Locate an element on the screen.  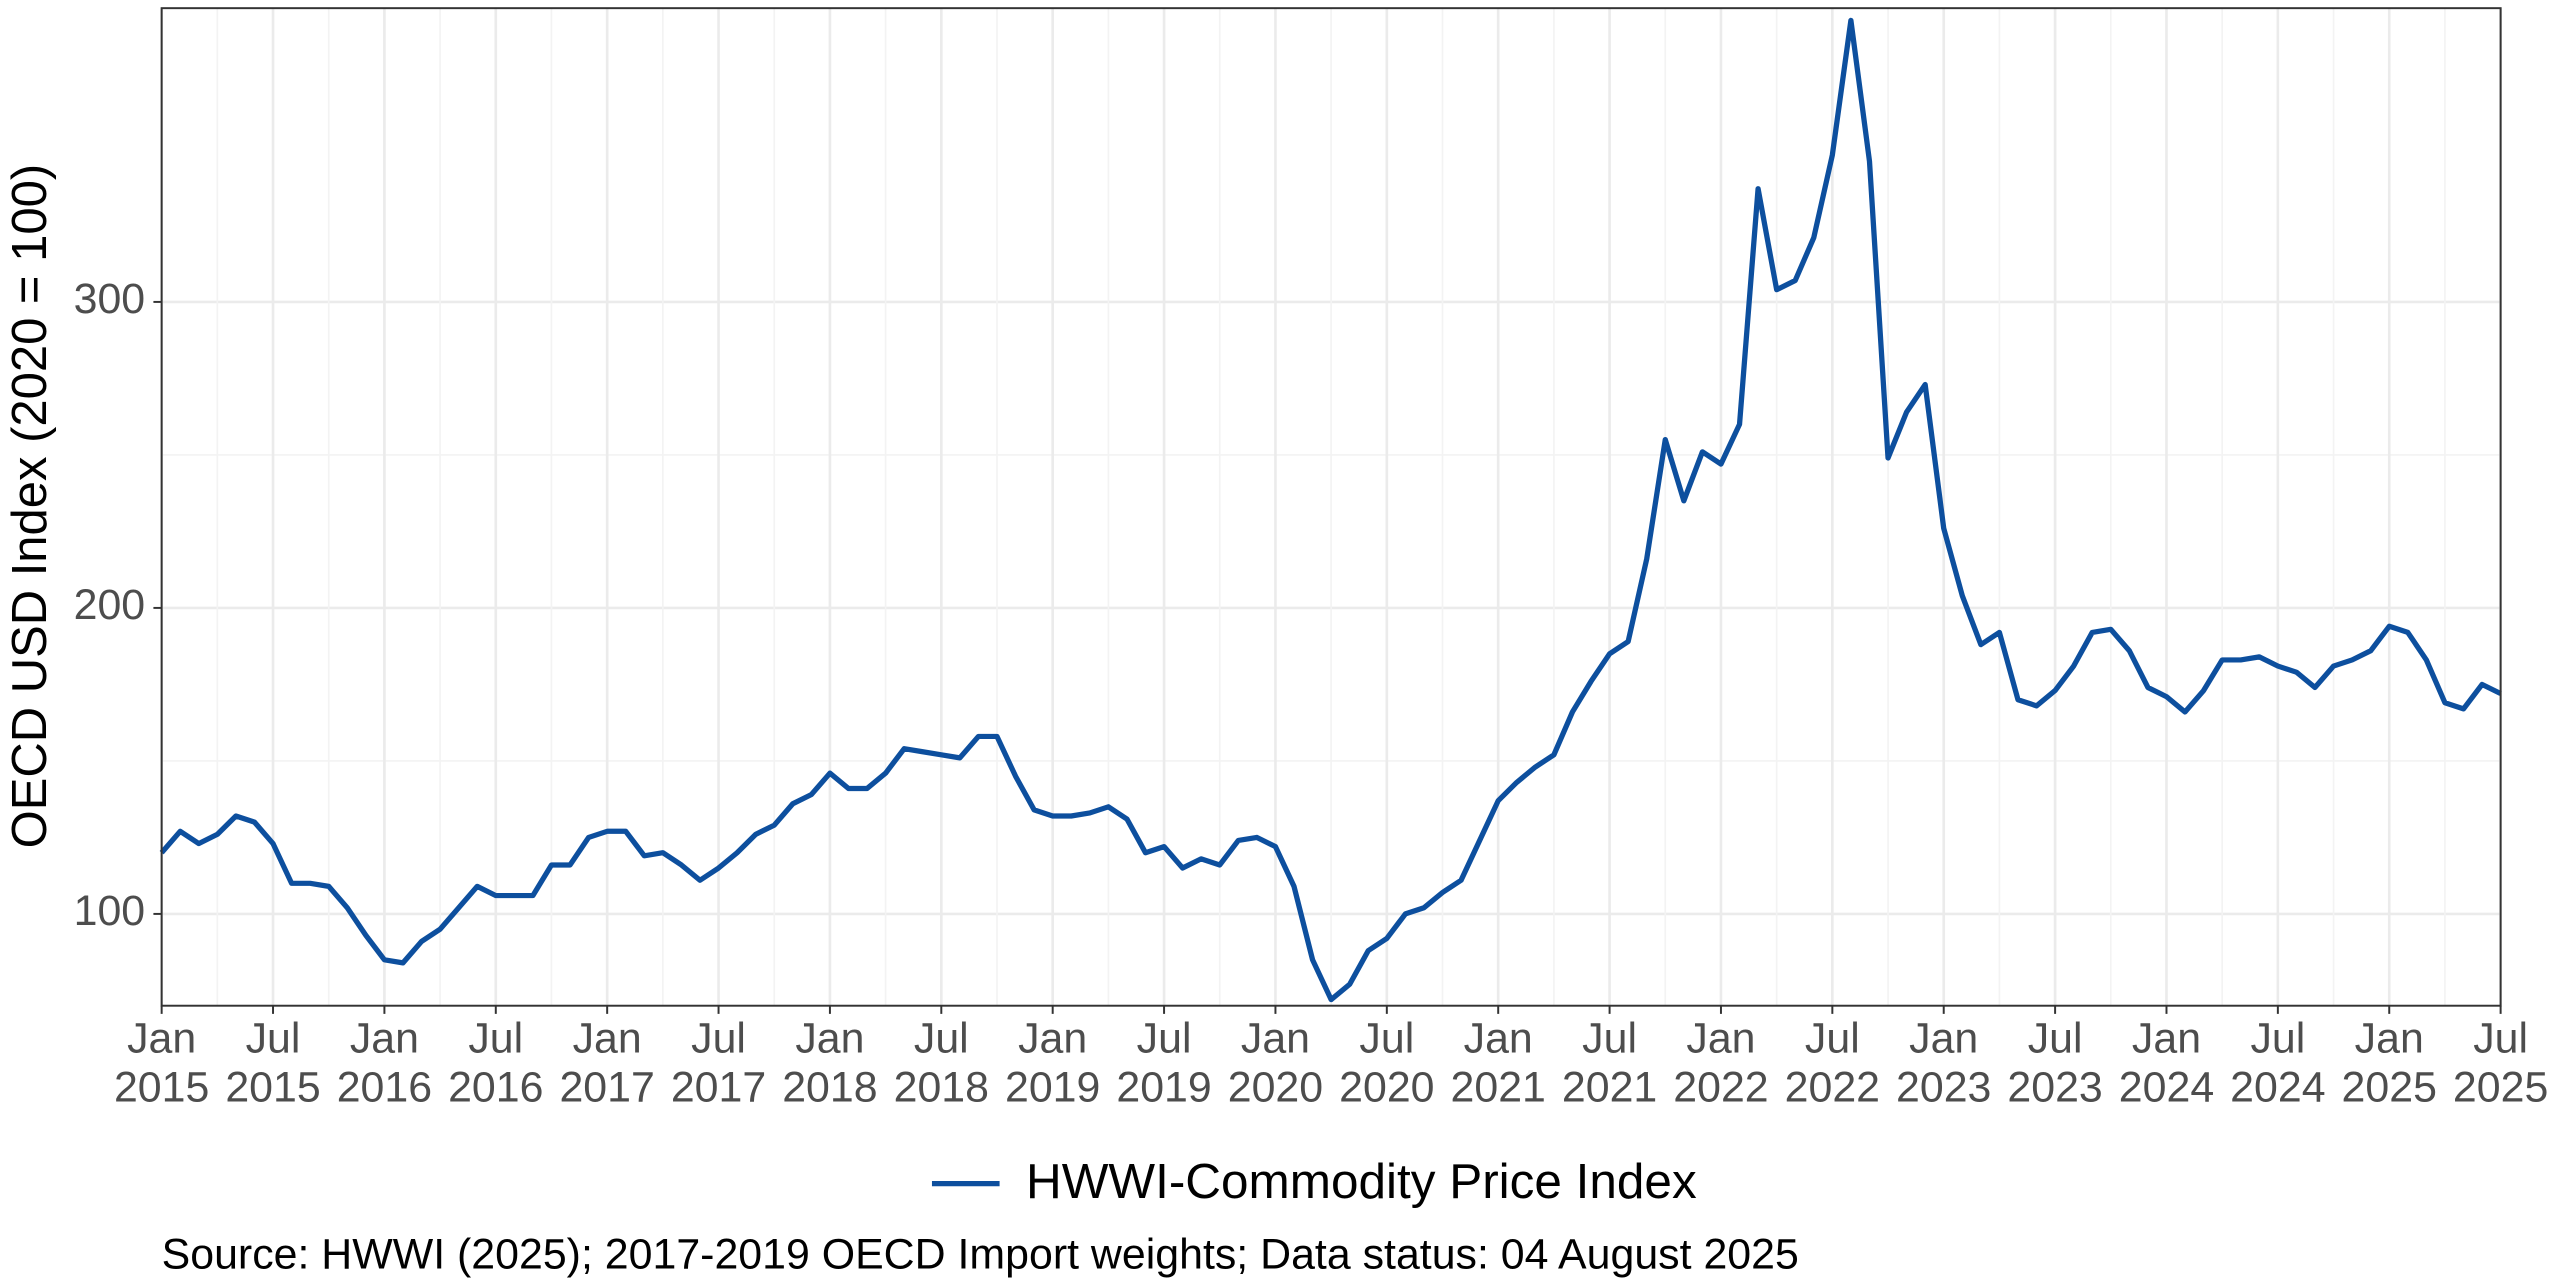
x-tick-label: Jul 2017 is located at coordinates (718, 1063).